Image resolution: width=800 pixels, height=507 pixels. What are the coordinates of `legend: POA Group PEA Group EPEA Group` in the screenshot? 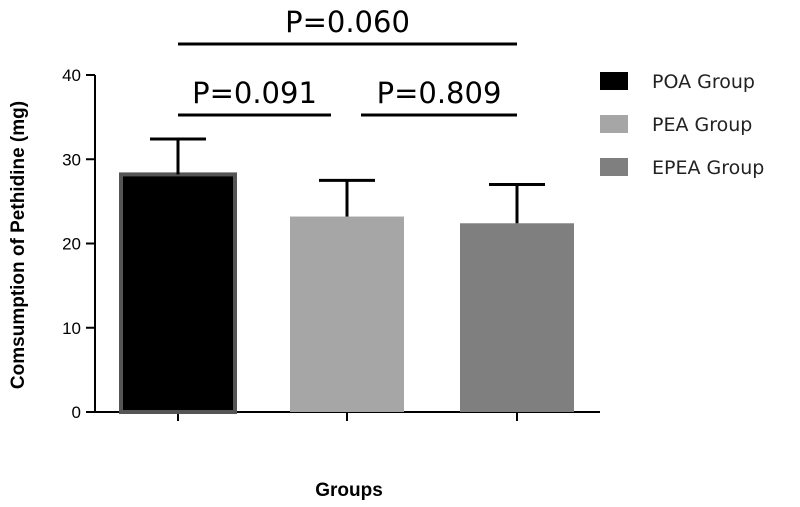 It's located at (682, 125).